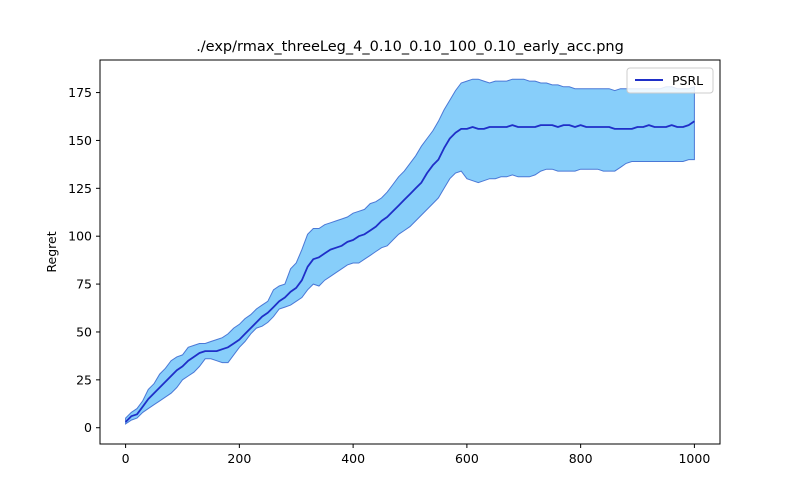 The width and height of the screenshot is (800, 500). What do you see at coordinates (80, 188) in the screenshot?
I see `y-tick-label: 125` at bounding box center [80, 188].